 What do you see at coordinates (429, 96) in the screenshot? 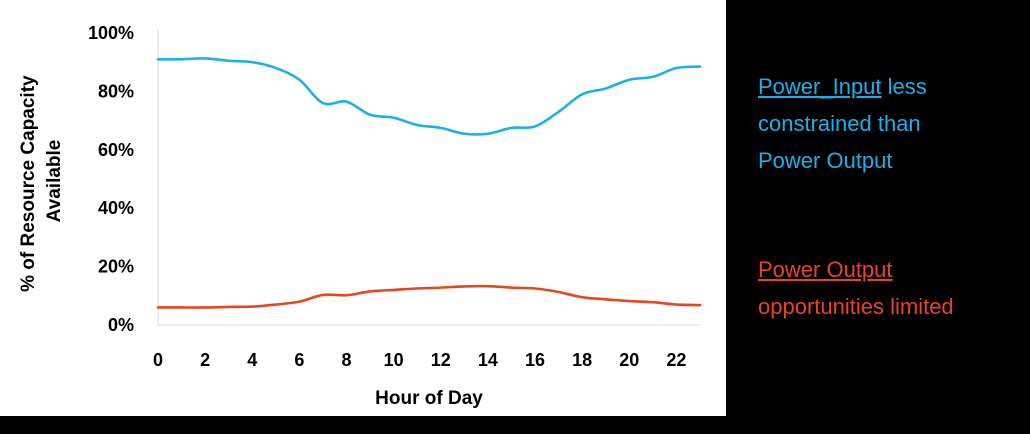
I see `power-input-line` at bounding box center [429, 96].